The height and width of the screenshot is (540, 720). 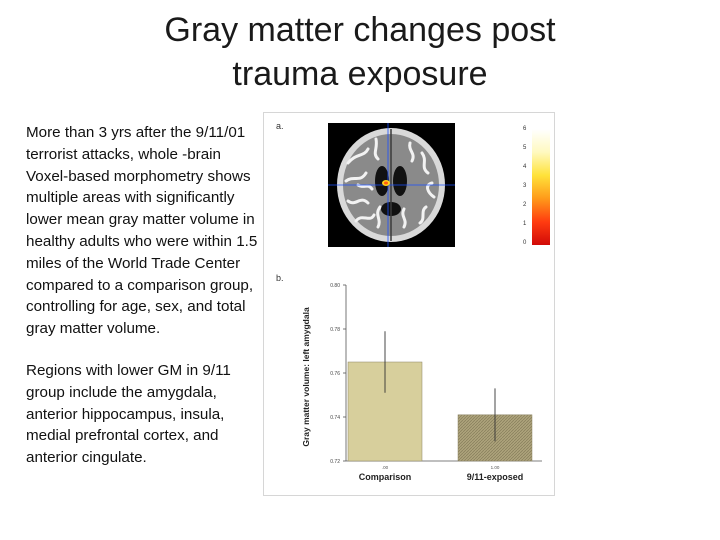 What do you see at coordinates (335, 462) in the screenshot?
I see `y-tick-label: 0.72` at bounding box center [335, 462].